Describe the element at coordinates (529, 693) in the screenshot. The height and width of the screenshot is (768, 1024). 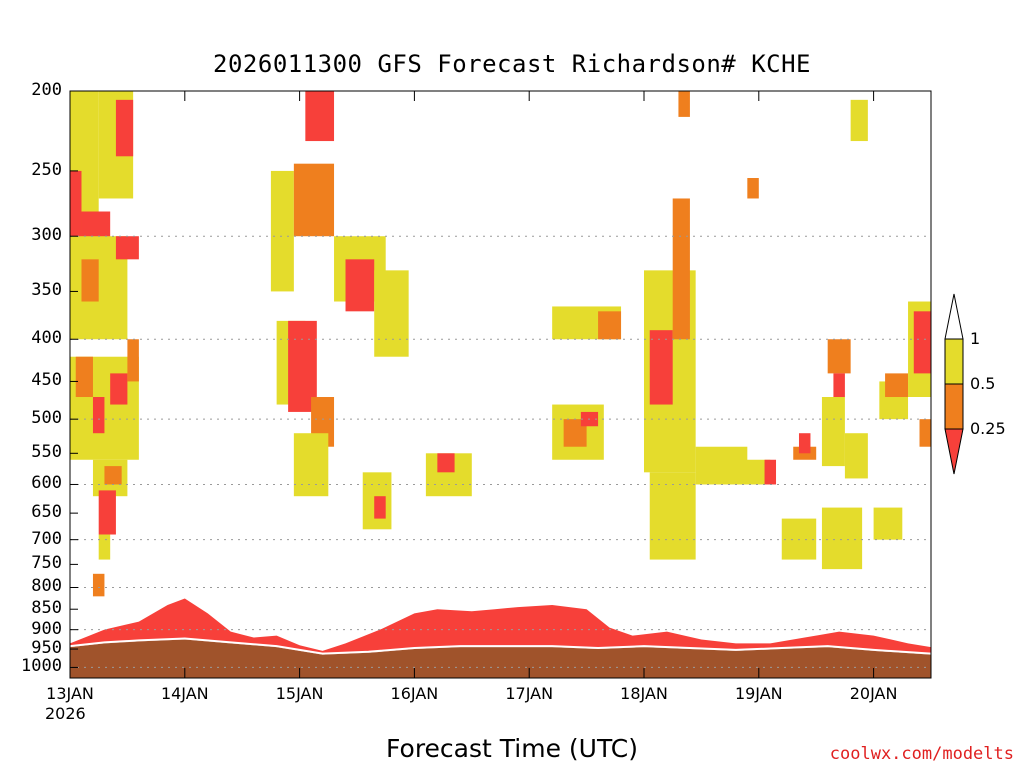
I see `x-tick-label: 17JAN` at that location.